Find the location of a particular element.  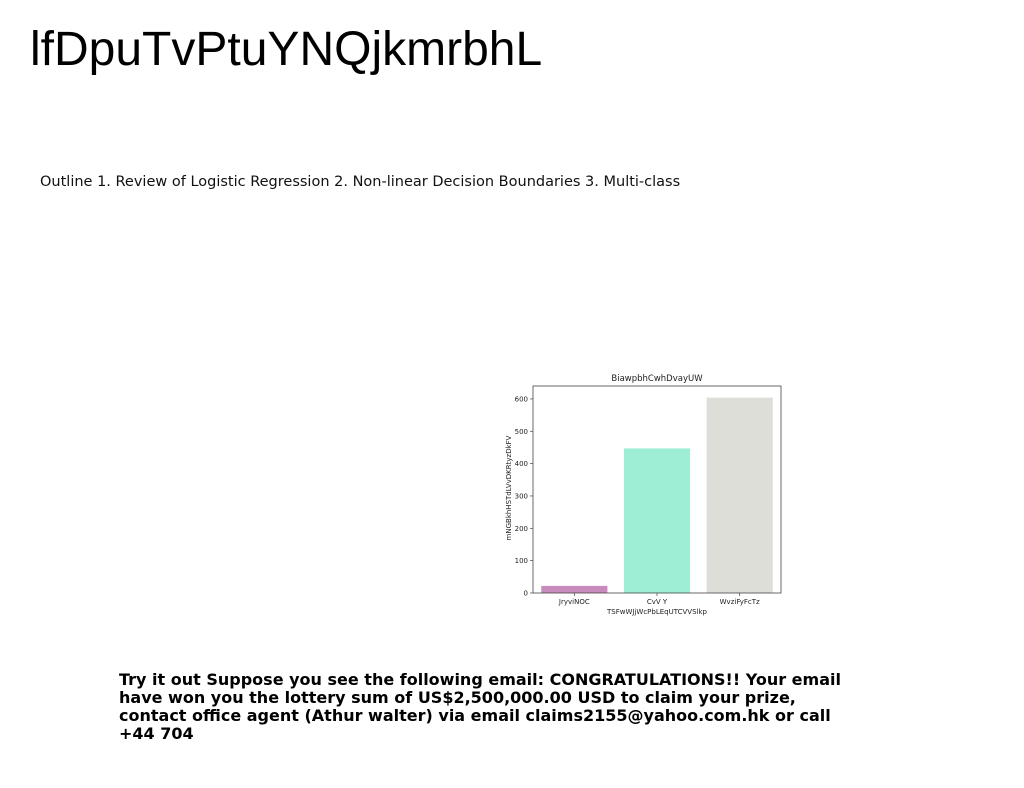

y-tick-label: 0 is located at coordinates (526, 594).